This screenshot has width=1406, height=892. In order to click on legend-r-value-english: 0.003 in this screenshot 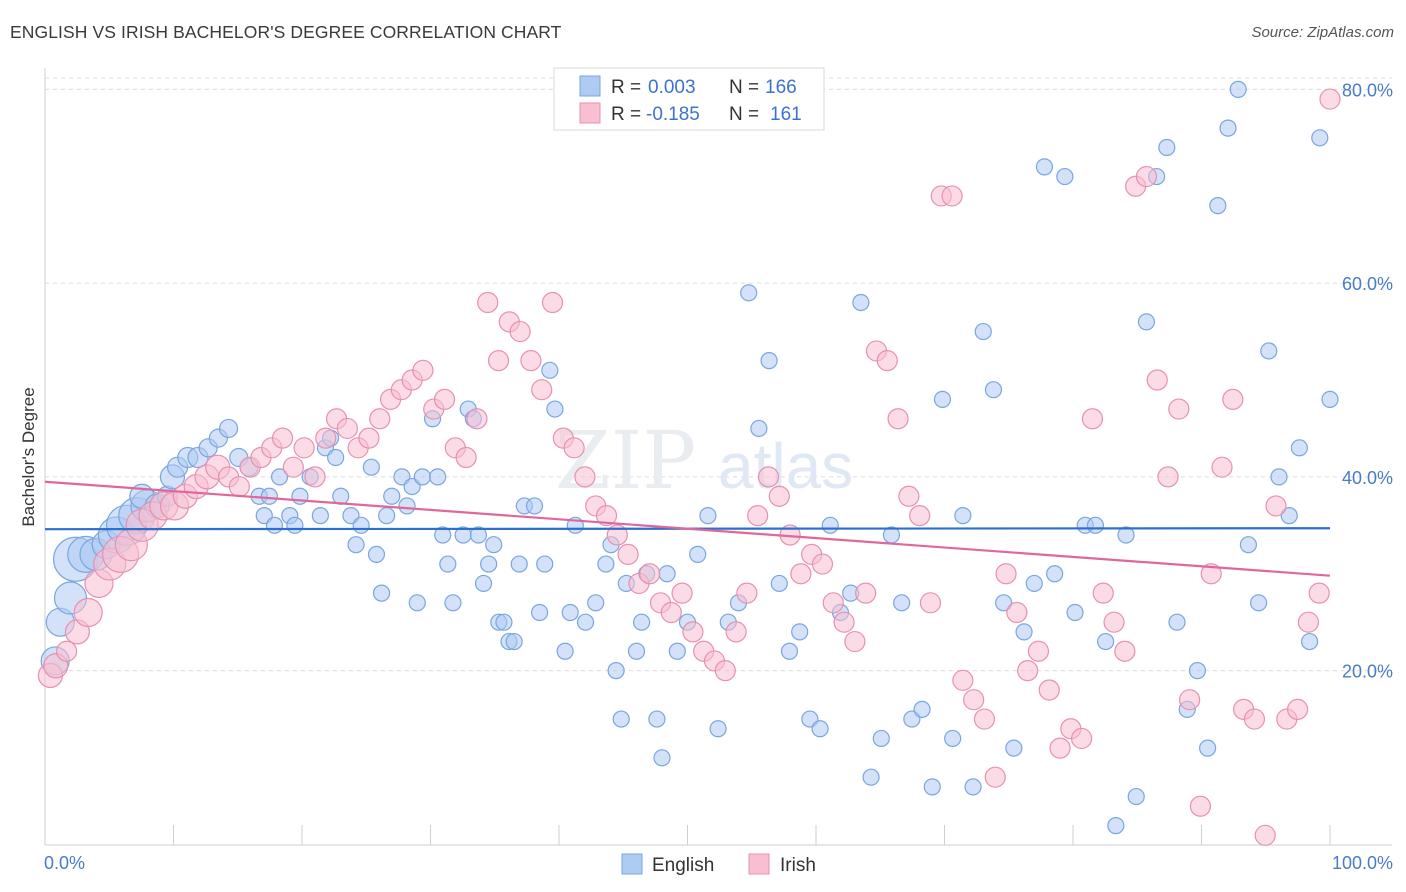, I will do `click(672, 87)`.